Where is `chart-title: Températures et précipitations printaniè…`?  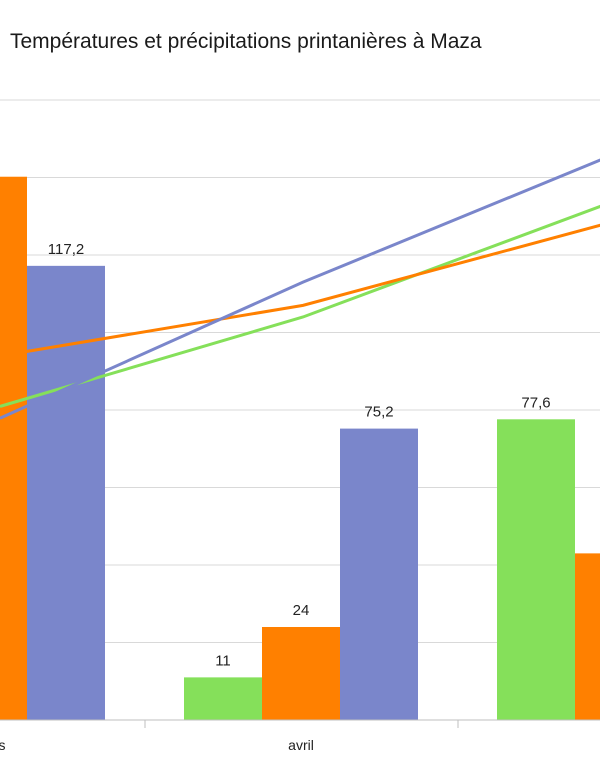 chart-title: Températures et précipitations printaniè… is located at coordinates (246, 41).